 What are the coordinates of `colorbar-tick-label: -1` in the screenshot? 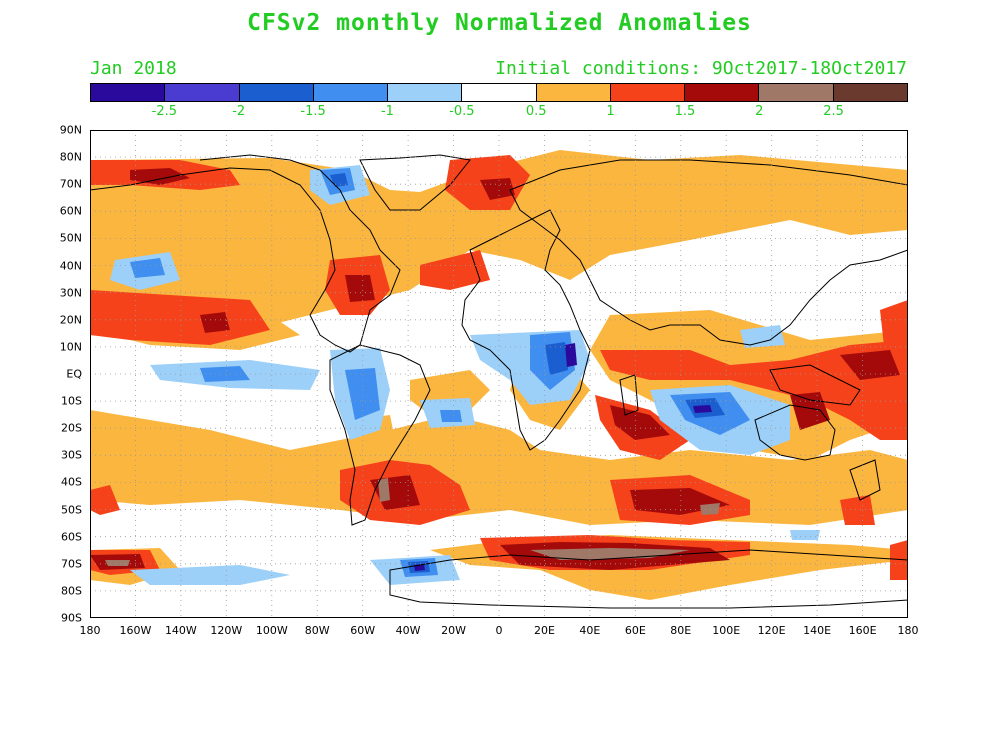 It's located at (387, 111).